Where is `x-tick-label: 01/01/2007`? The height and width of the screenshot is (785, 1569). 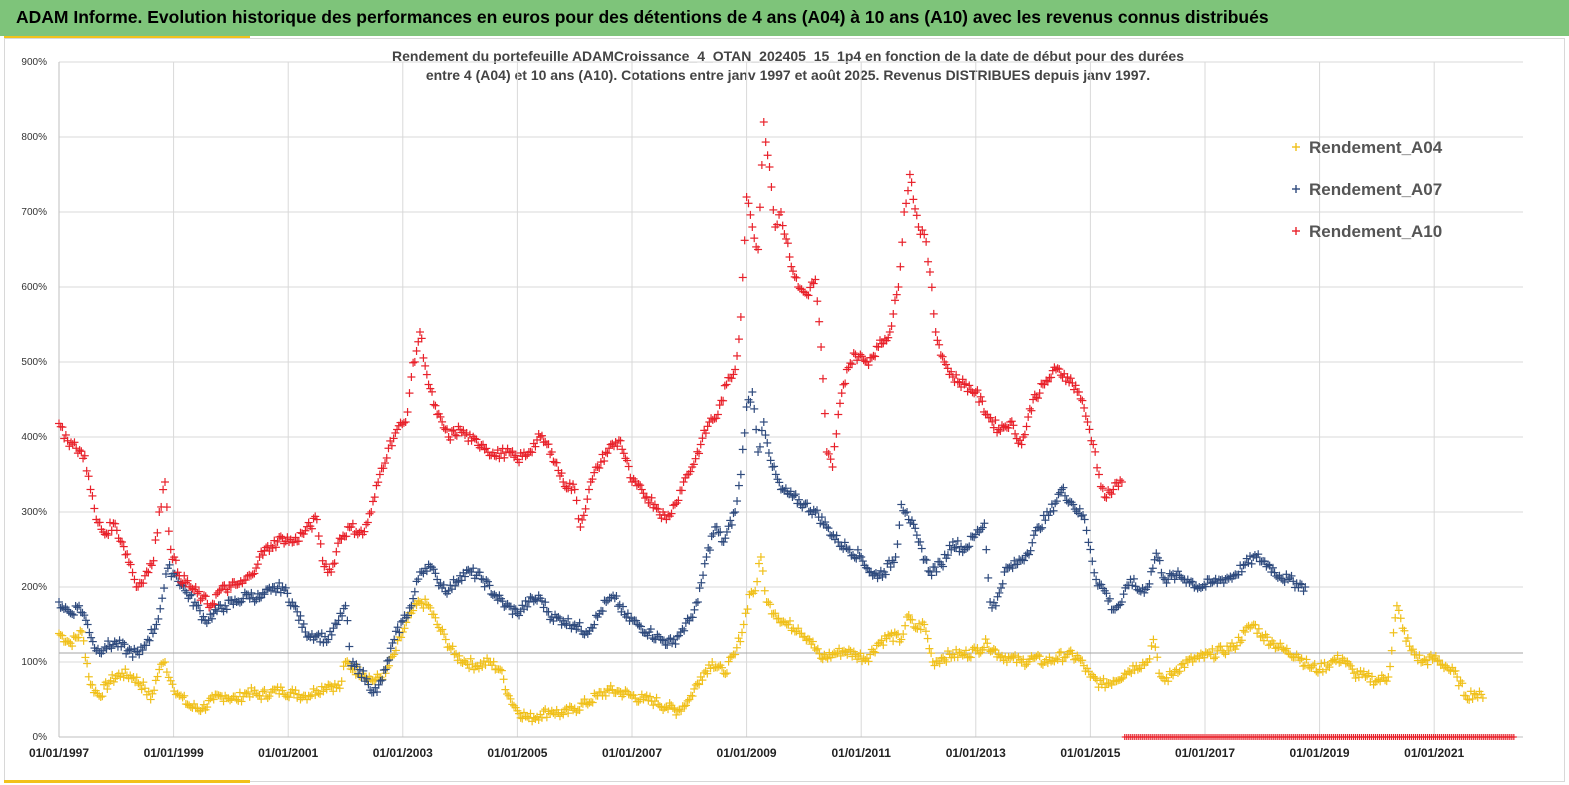 x-tick-label: 01/01/2007 is located at coordinates (632, 753).